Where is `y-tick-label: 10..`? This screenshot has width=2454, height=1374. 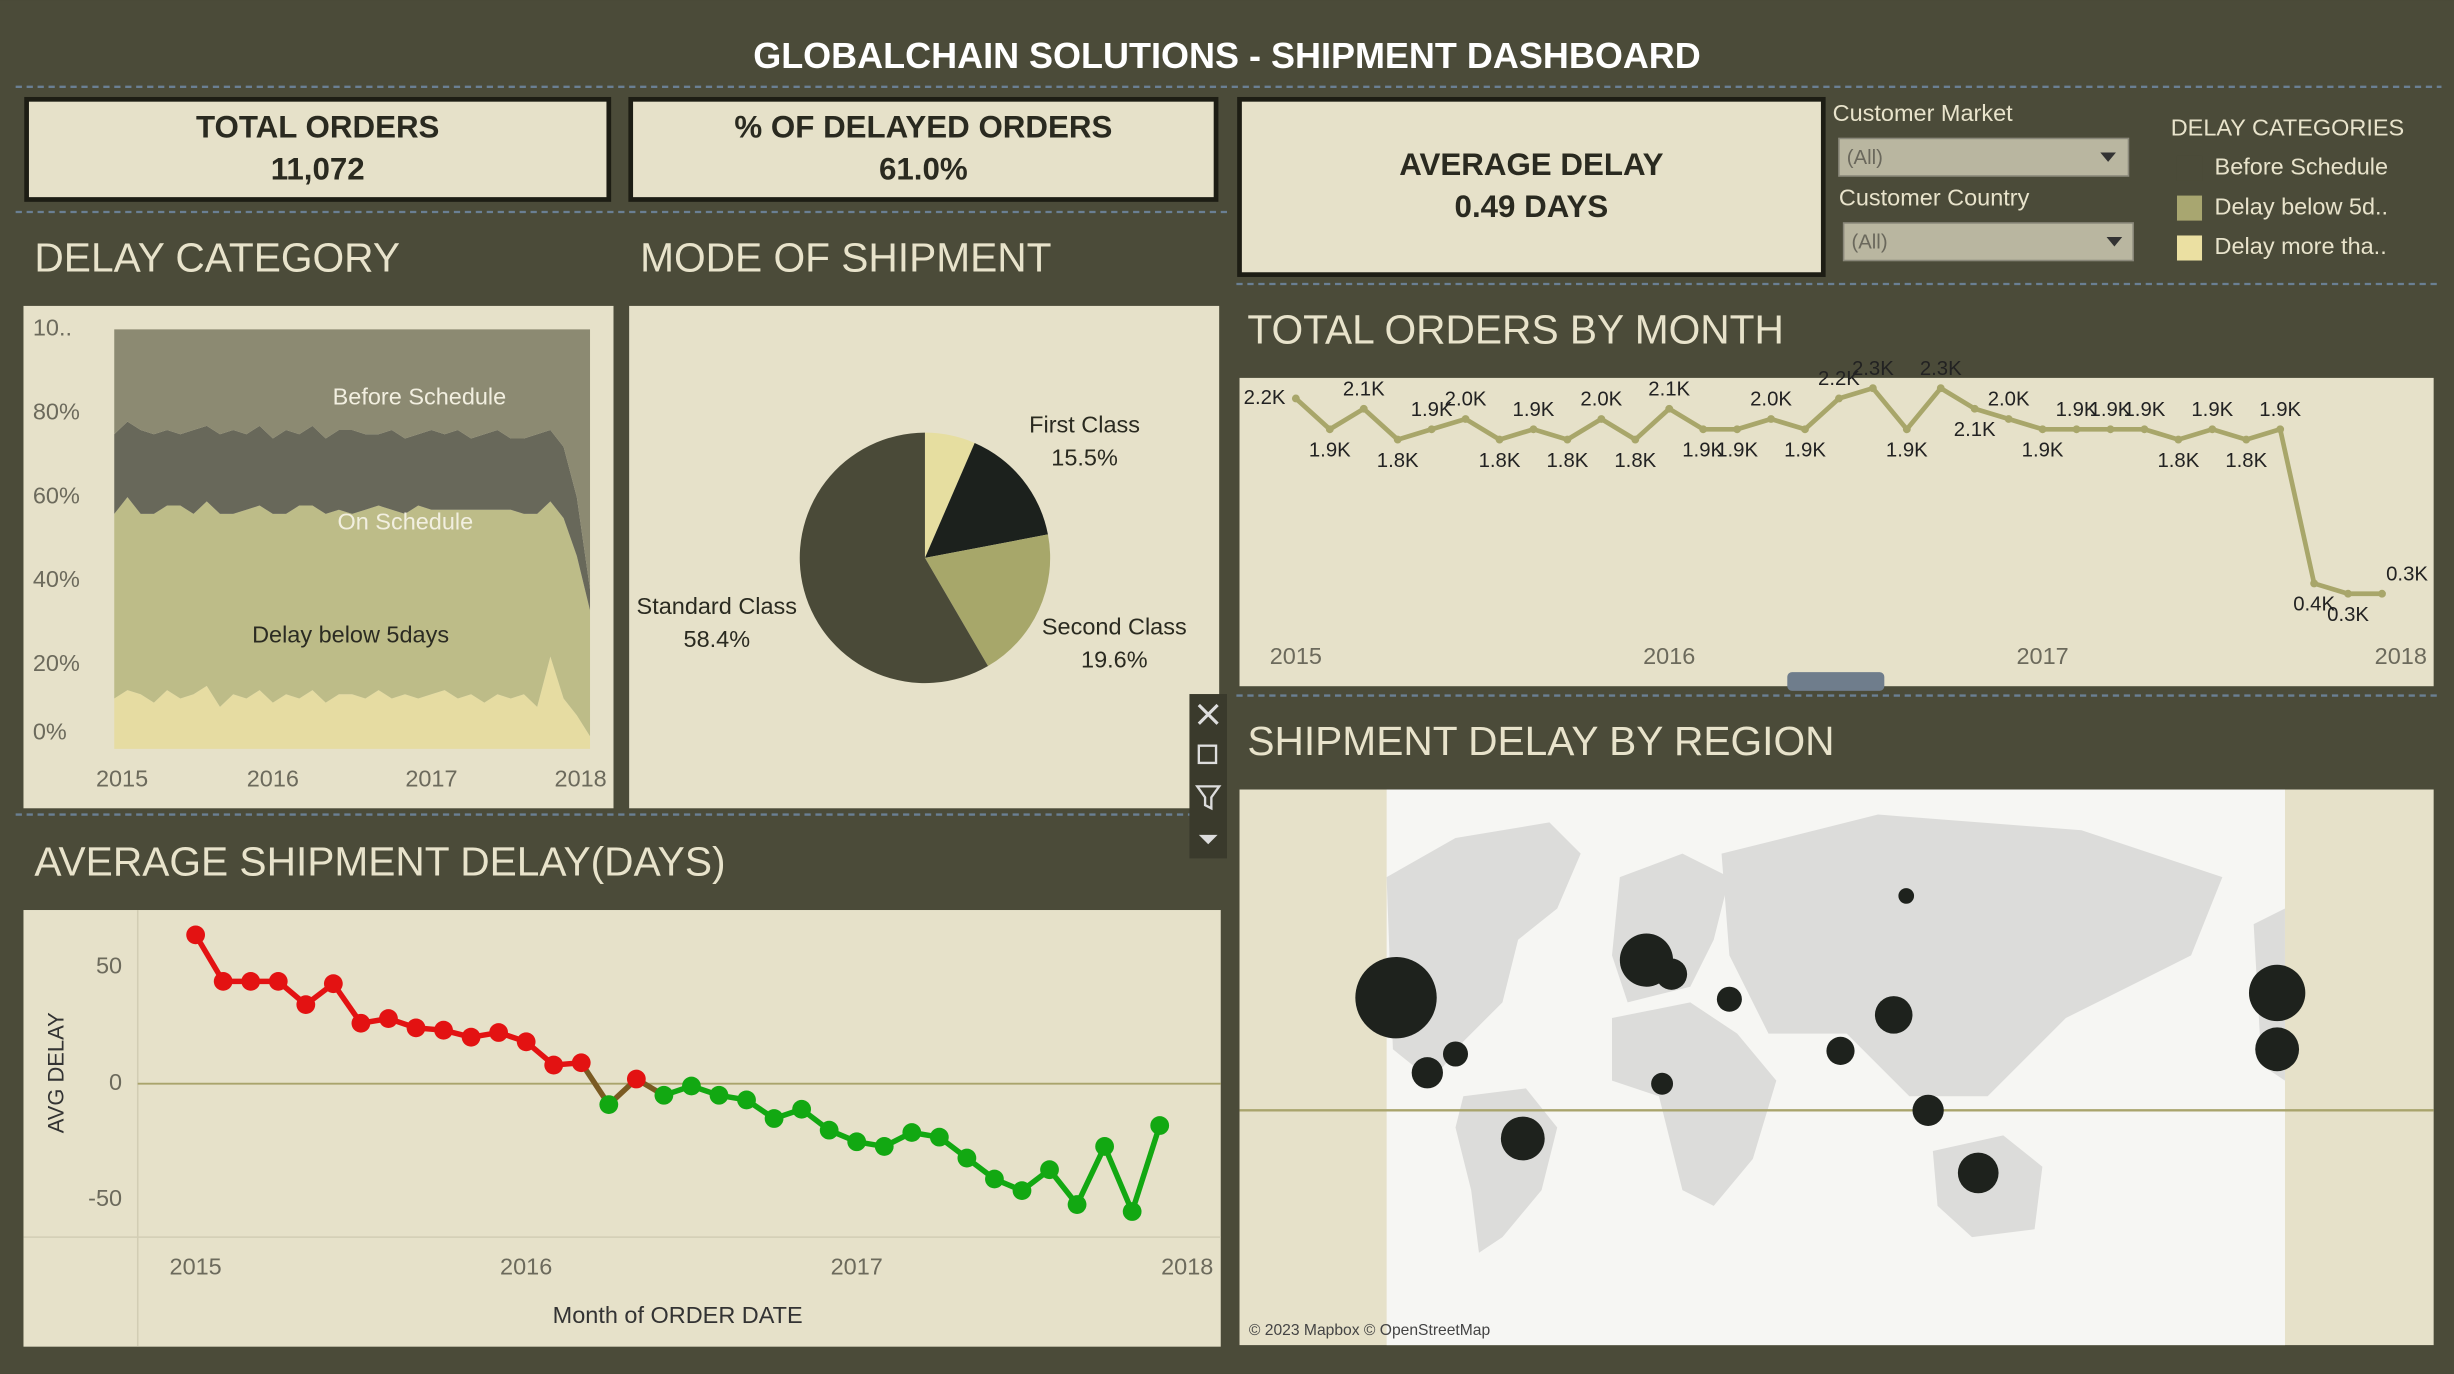 y-tick-label: 10.. is located at coordinates (52, 328).